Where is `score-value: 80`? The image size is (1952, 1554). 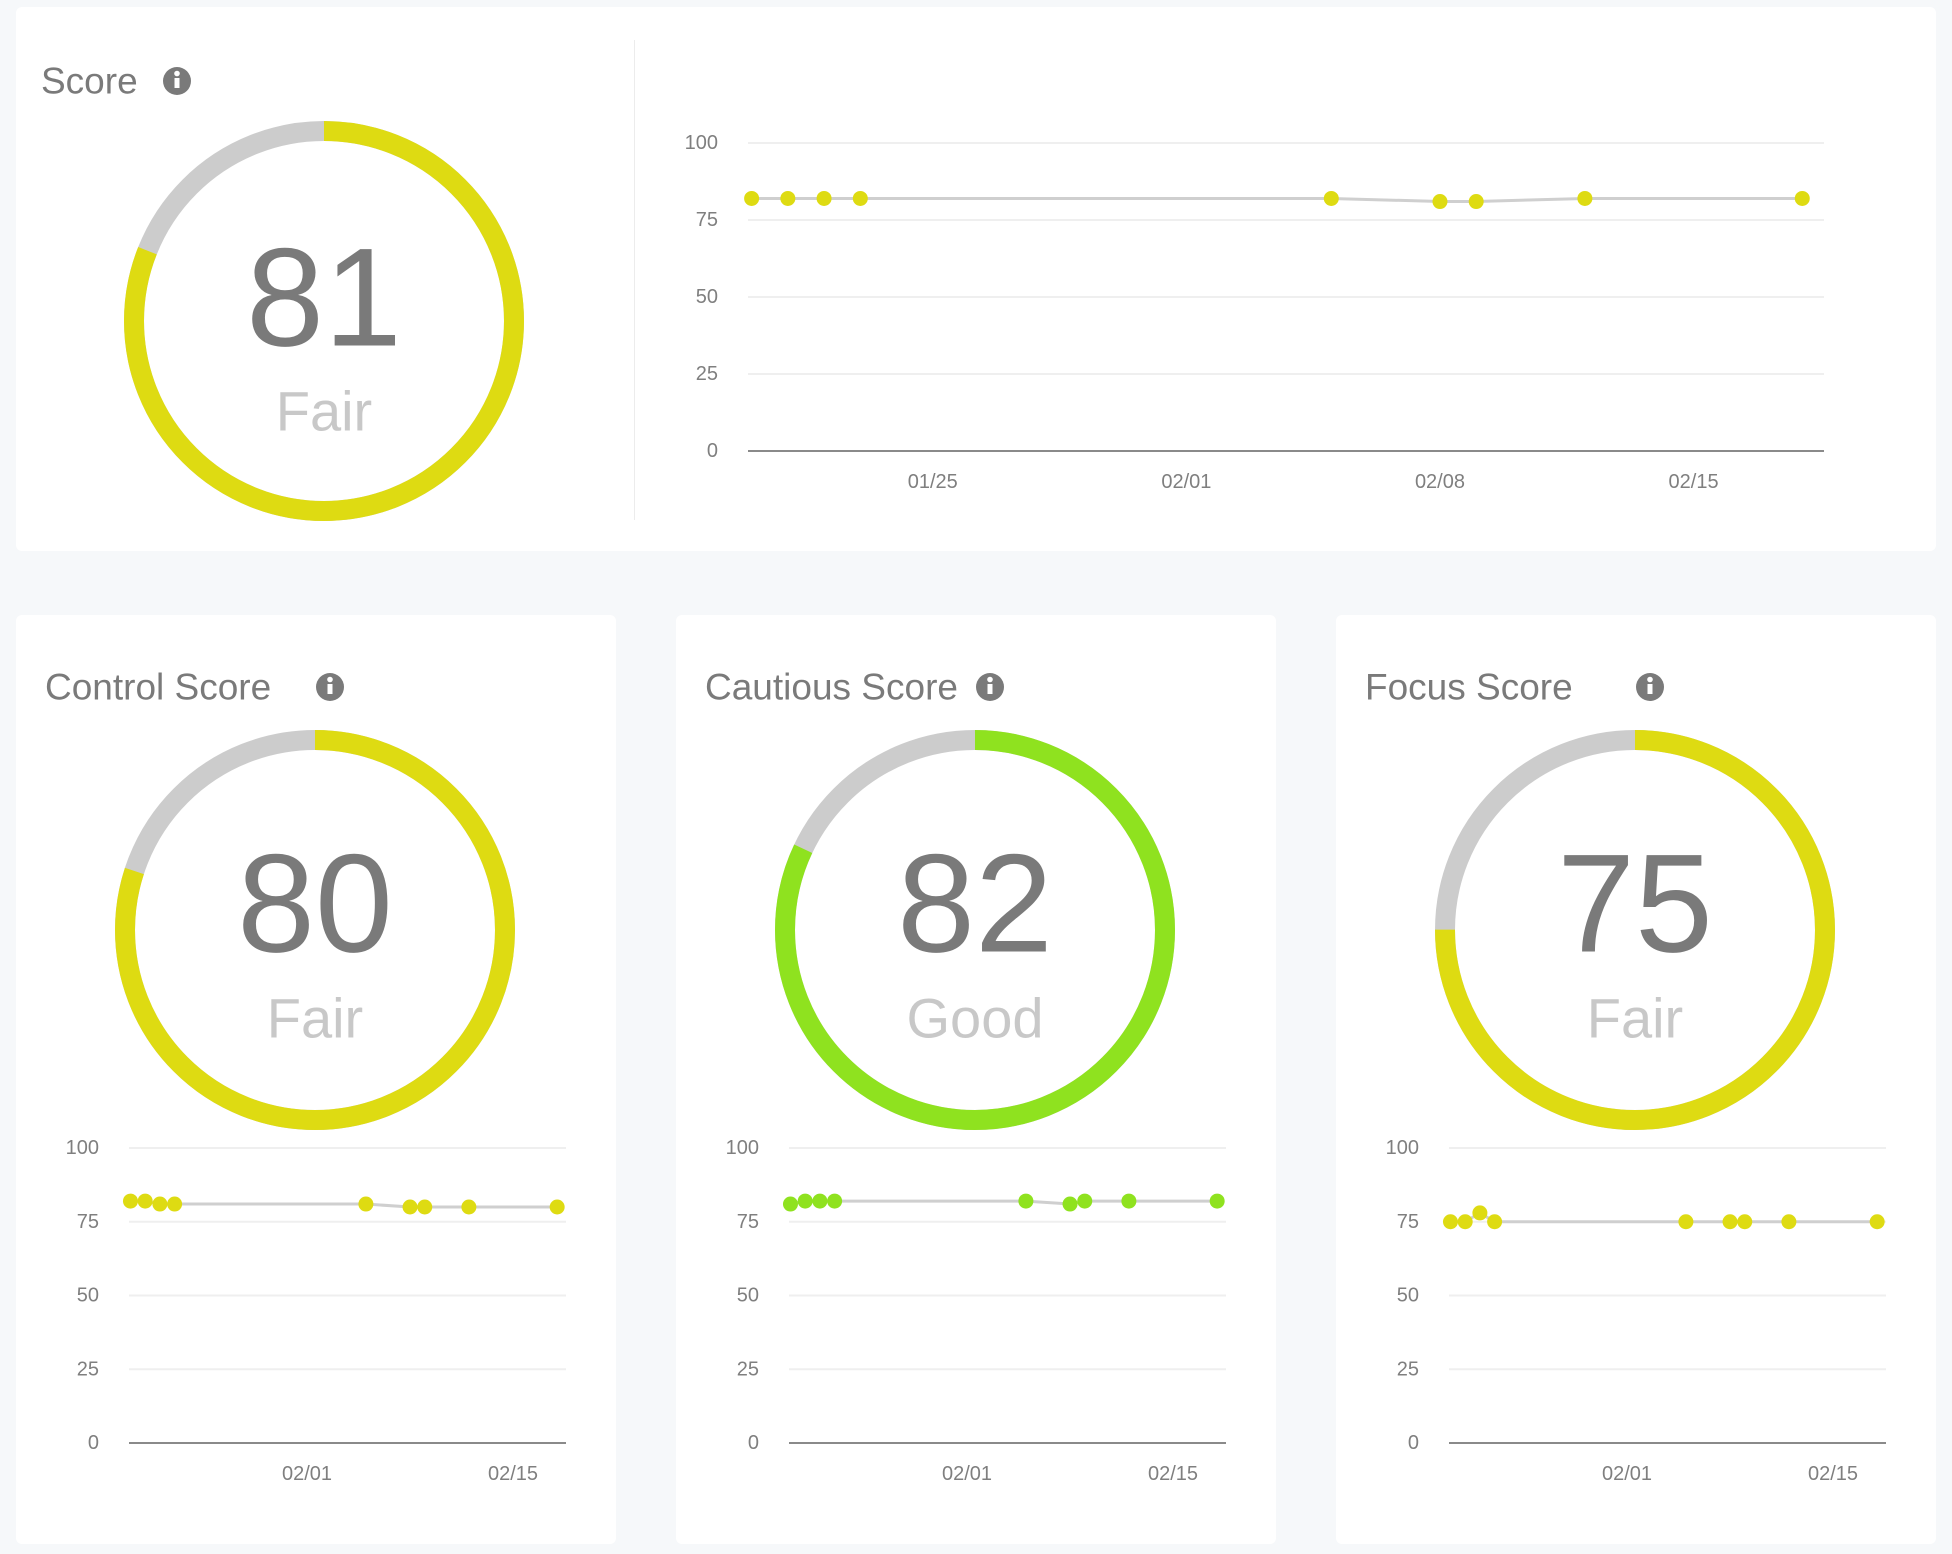 score-value: 80 is located at coordinates (315, 903).